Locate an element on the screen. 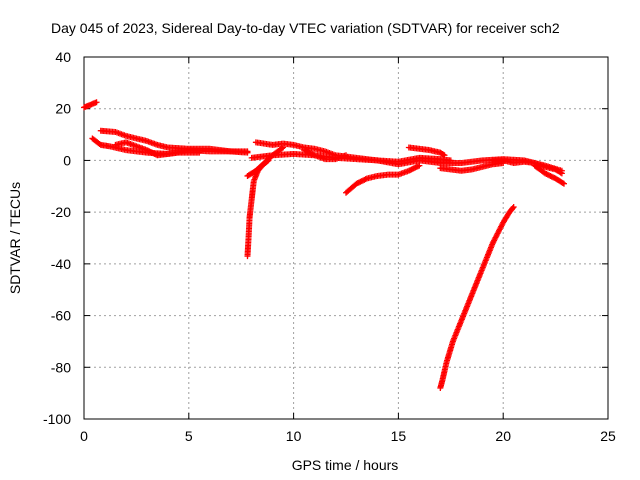 The width and height of the screenshot is (640, 480). y-axis-label: SDTVAR / TECUs is located at coordinates (15, 238).